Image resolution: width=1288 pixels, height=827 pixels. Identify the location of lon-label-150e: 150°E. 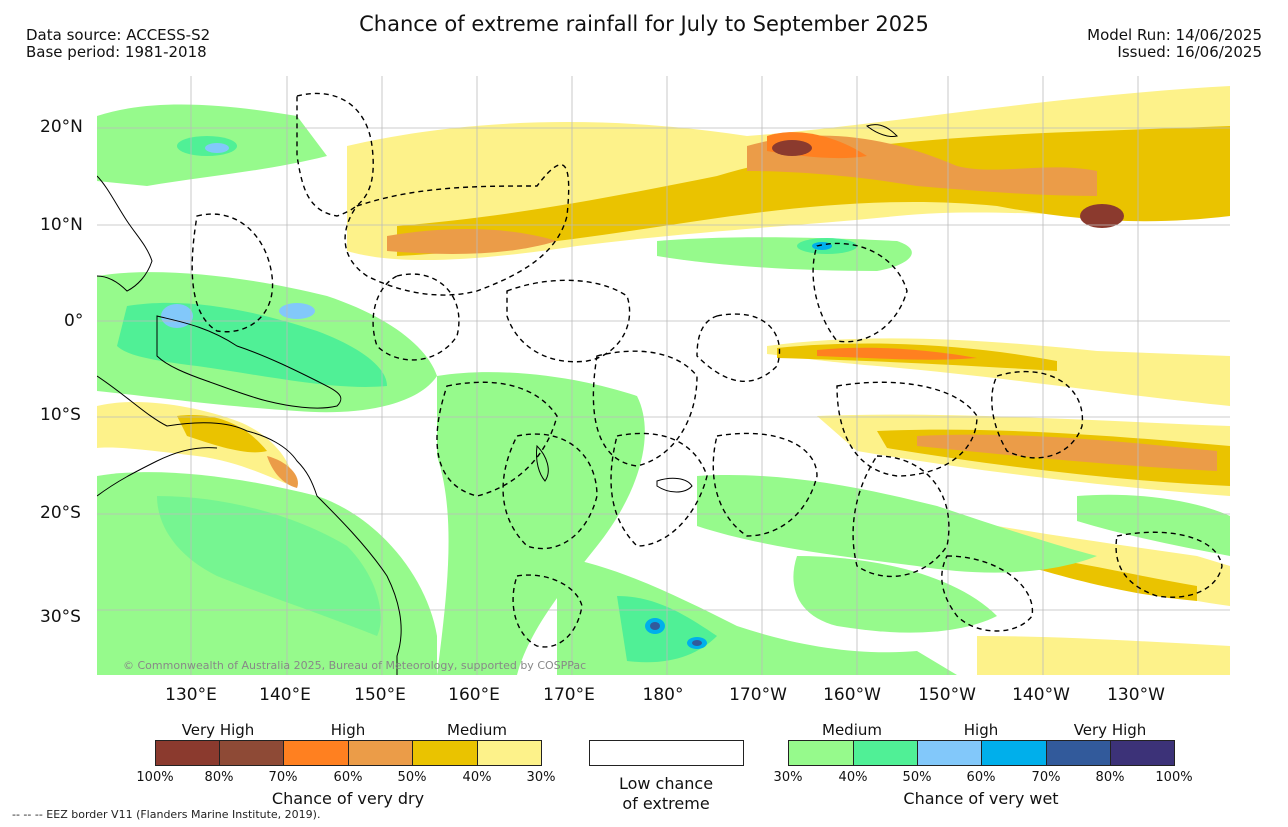
(380, 695).